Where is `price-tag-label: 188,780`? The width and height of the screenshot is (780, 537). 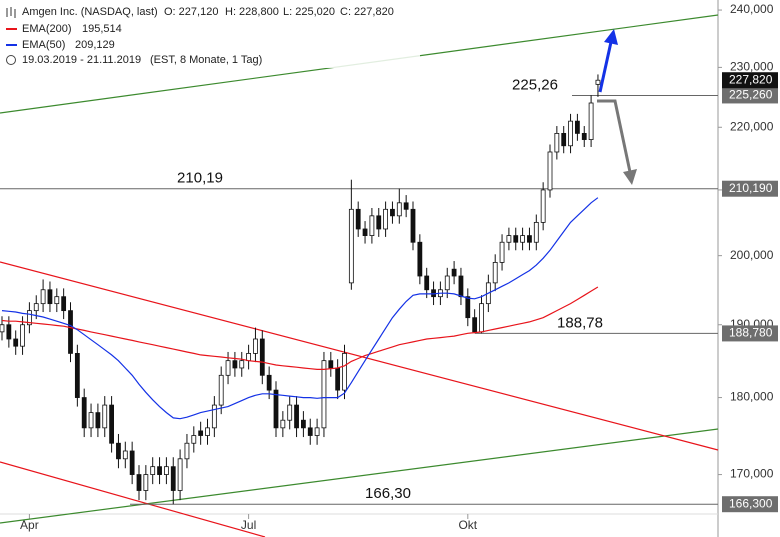 price-tag-label: 188,780 is located at coordinates (751, 333).